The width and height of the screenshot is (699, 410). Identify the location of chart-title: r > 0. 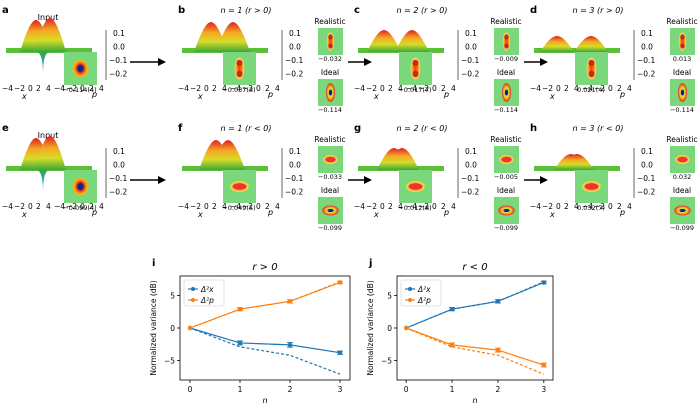
(264, 267).